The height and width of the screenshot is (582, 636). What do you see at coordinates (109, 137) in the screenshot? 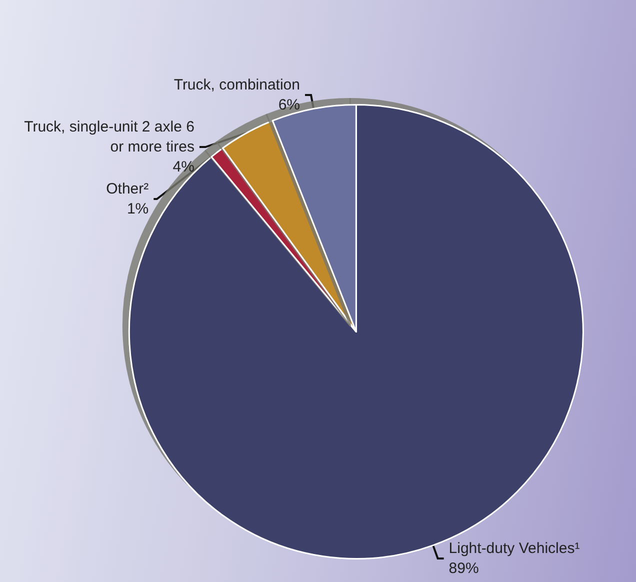
I see `slice-label: Truck, single-unit 2 axle 6 or more tires` at bounding box center [109, 137].